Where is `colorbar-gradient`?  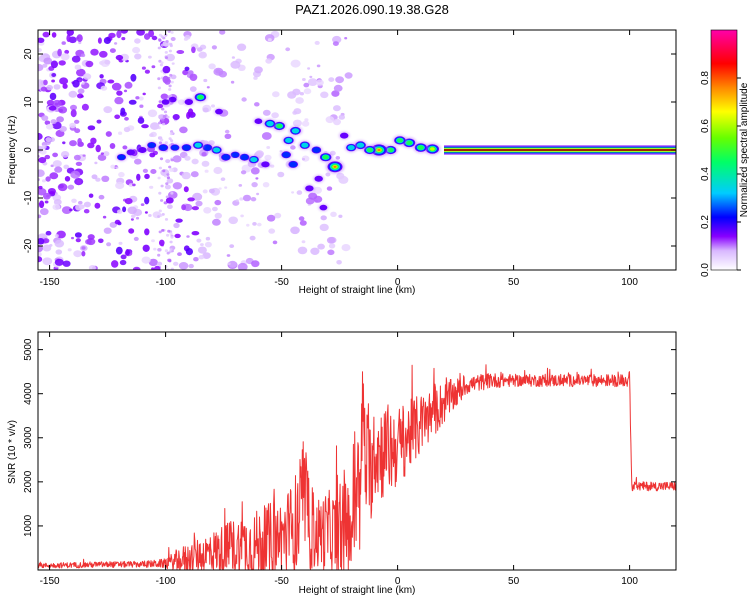
colorbar-gradient is located at coordinates (724, 150).